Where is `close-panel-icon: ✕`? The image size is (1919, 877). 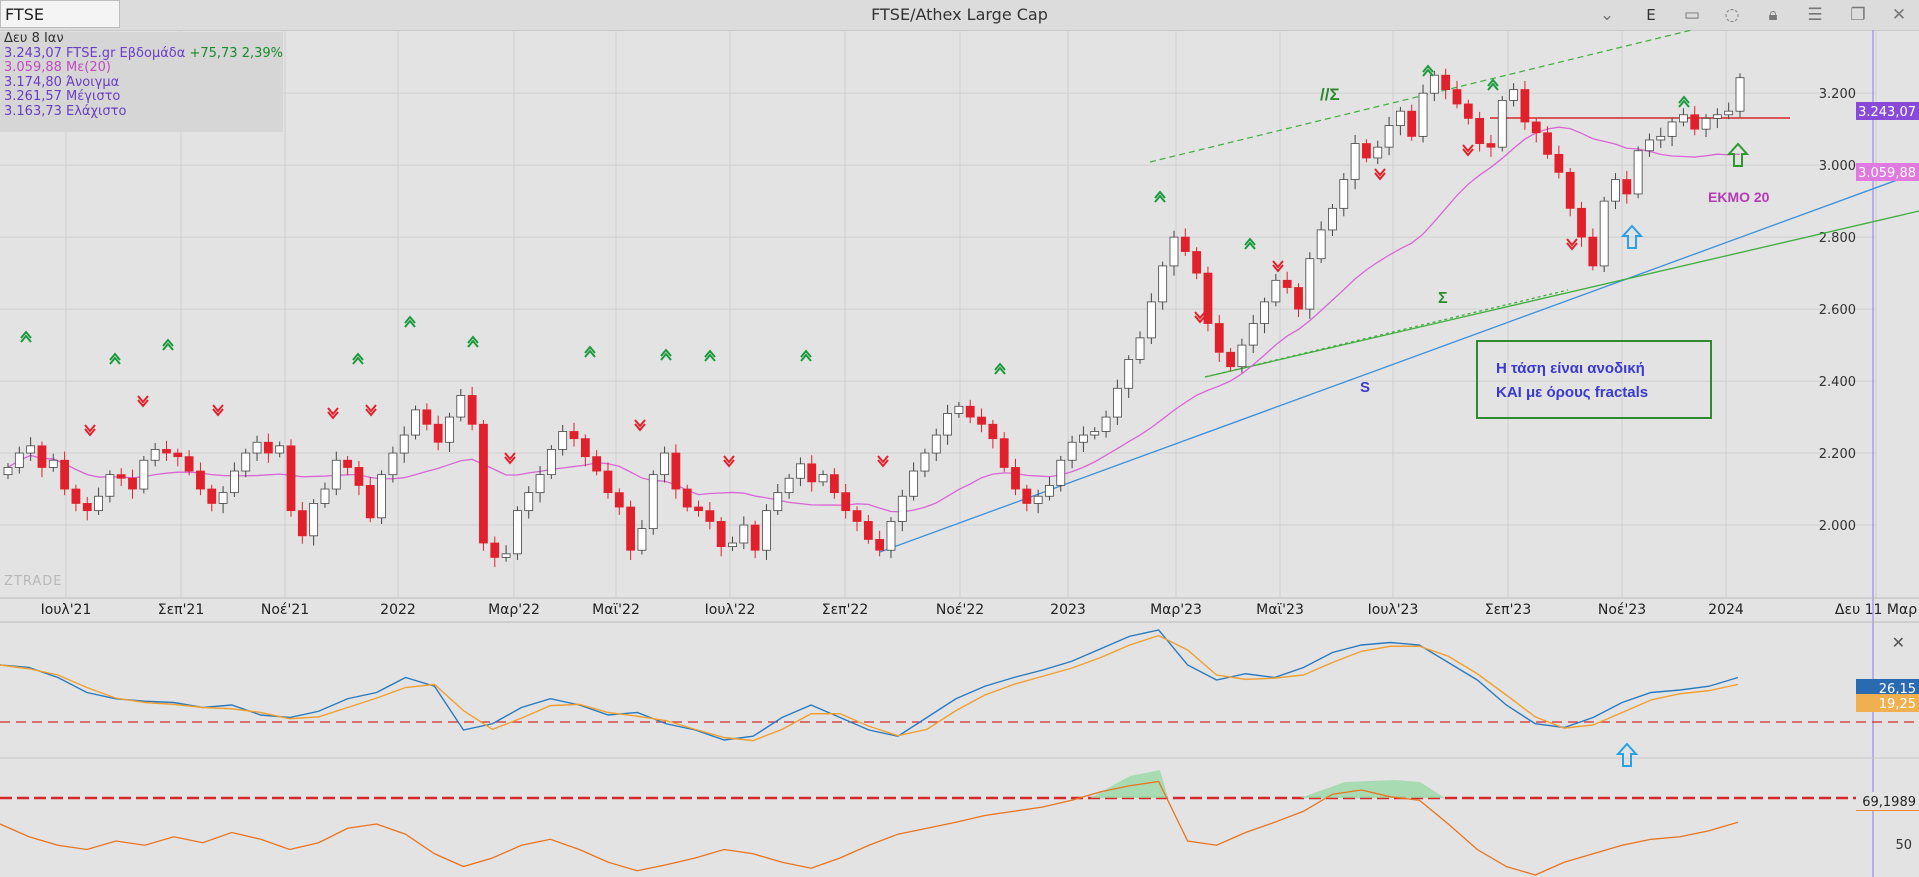 close-panel-icon: ✕ is located at coordinates (1898, 642).